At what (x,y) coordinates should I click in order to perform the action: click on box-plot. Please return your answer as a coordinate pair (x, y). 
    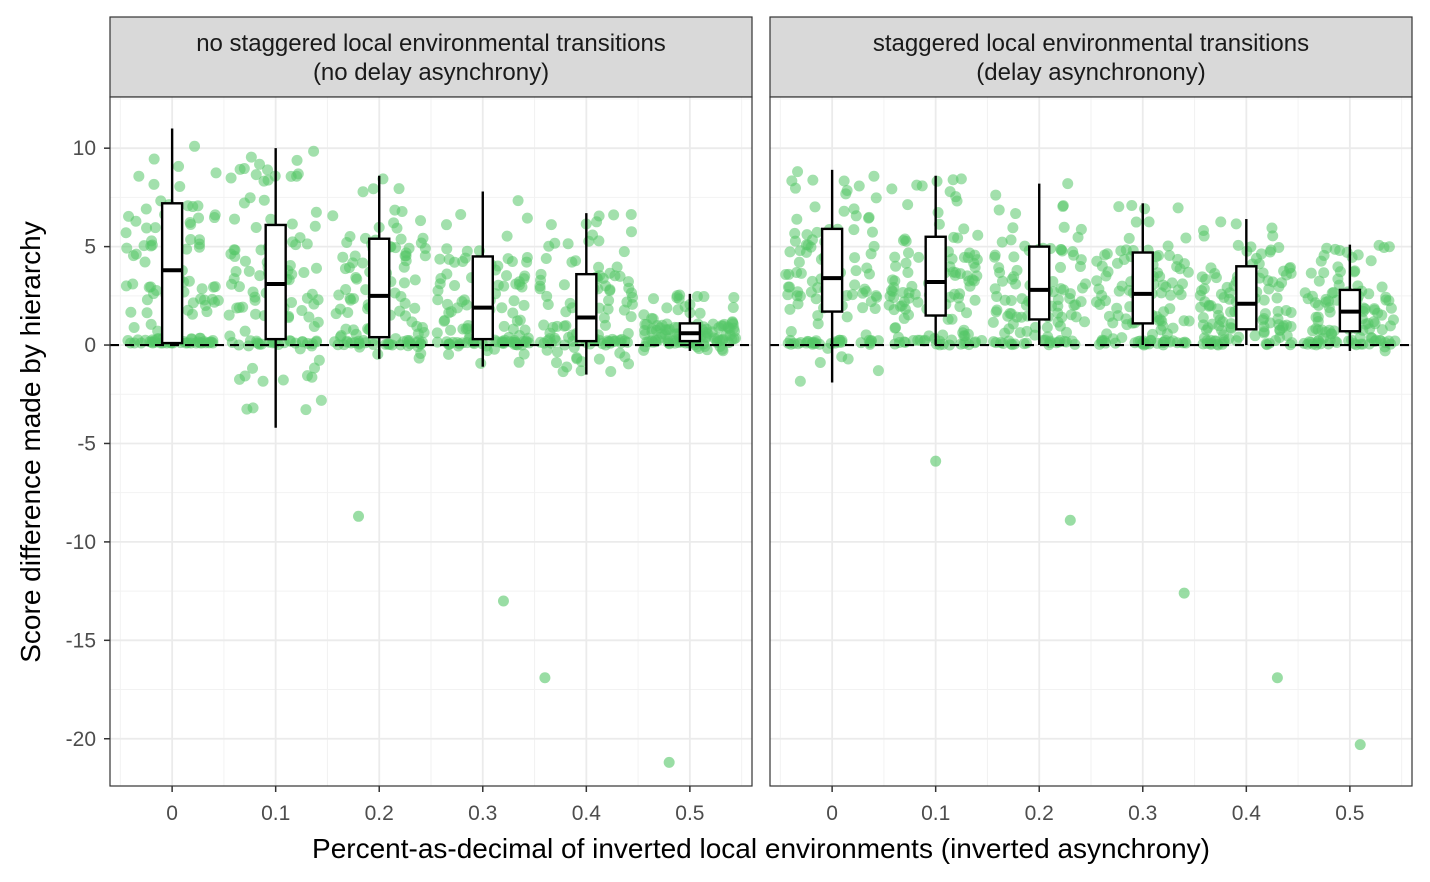
    Looking at the image, I should click on (1350, 297).